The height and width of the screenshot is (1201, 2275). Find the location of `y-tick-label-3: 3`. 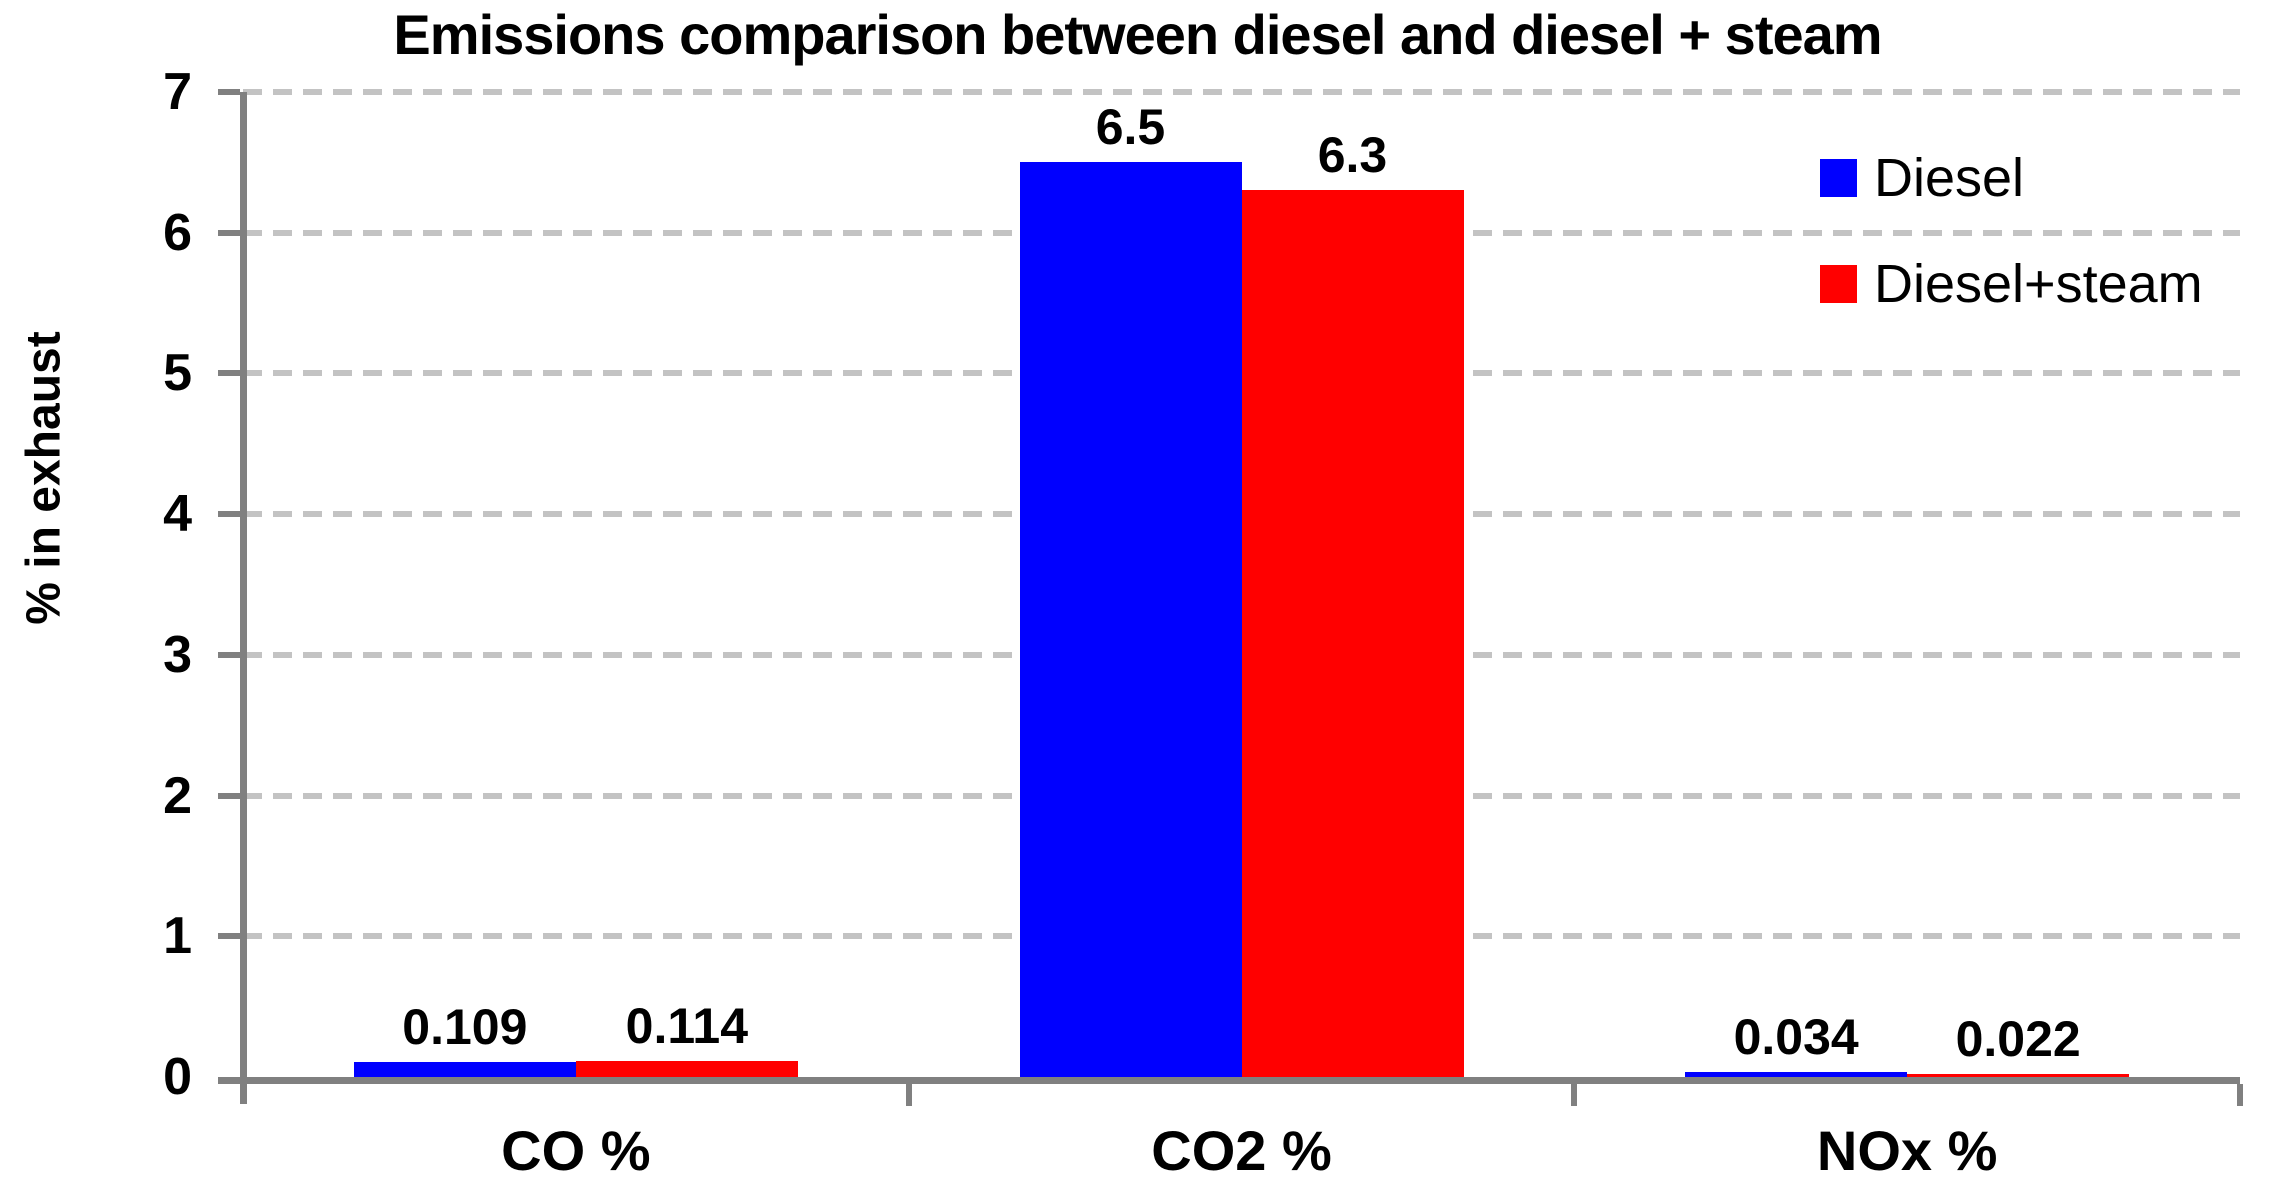

y-tick-label-3: 3 is located at coordinates (177, 654).